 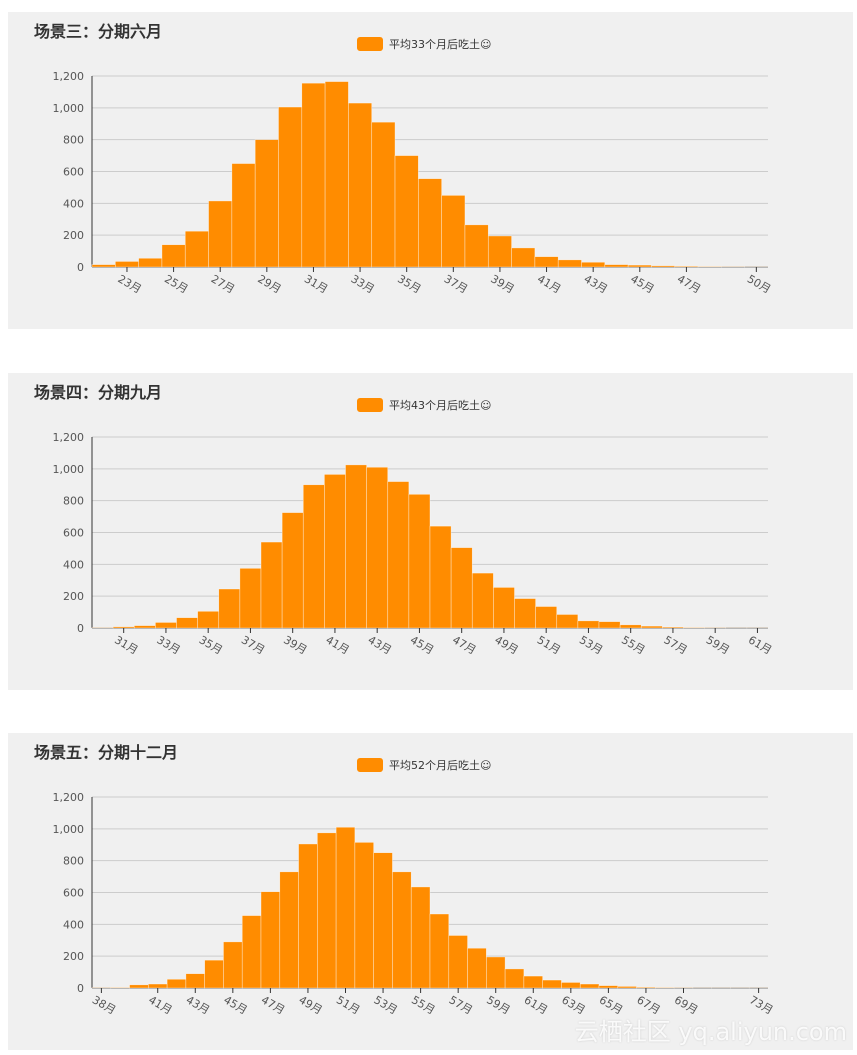 What do you see at coordinates (424, 405) in the screenshot?
I see `chart-legend: 平均43个月后吃土☺` at bounding box center [424, 405].